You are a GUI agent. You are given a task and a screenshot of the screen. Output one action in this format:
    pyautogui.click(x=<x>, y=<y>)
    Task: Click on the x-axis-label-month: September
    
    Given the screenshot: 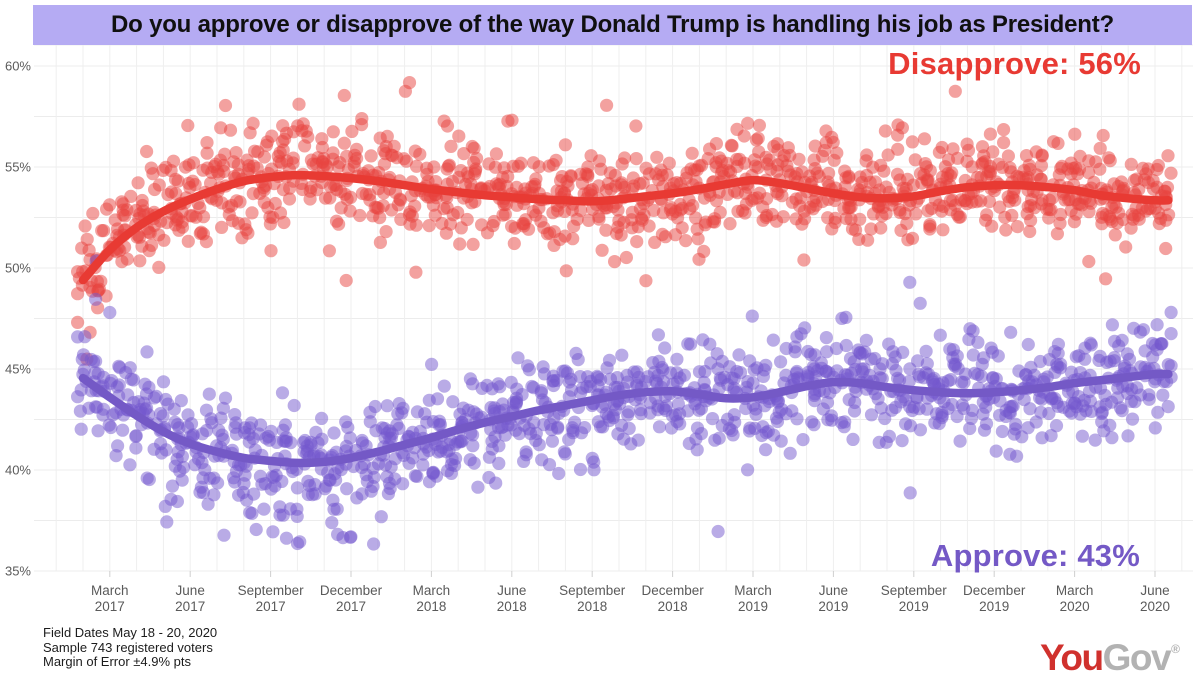 What is the action you would take?
    pyautogui.click(x=914, y=590)
    